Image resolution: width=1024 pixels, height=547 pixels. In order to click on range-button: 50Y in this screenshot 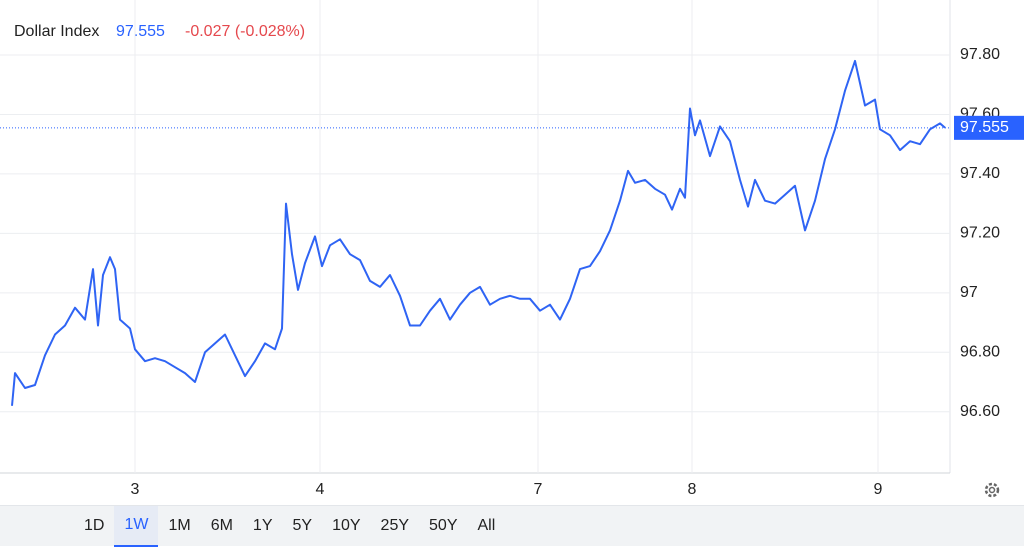, I will do `click(443, 526)`.